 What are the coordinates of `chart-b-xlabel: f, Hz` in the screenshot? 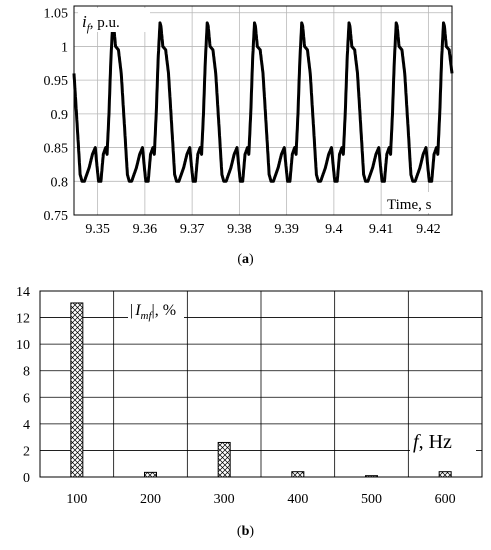 It's located at (432, 442).